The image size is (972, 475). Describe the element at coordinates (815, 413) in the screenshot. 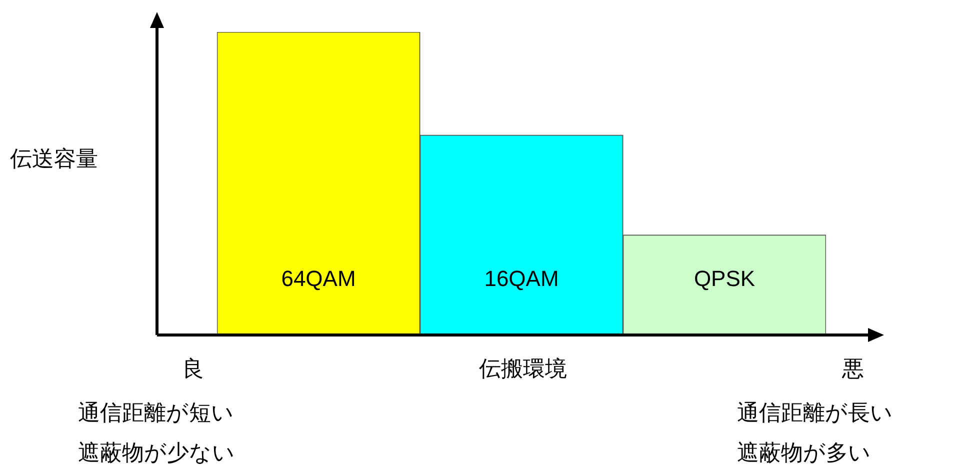

I see `text: 通信距離が長い` at that location.